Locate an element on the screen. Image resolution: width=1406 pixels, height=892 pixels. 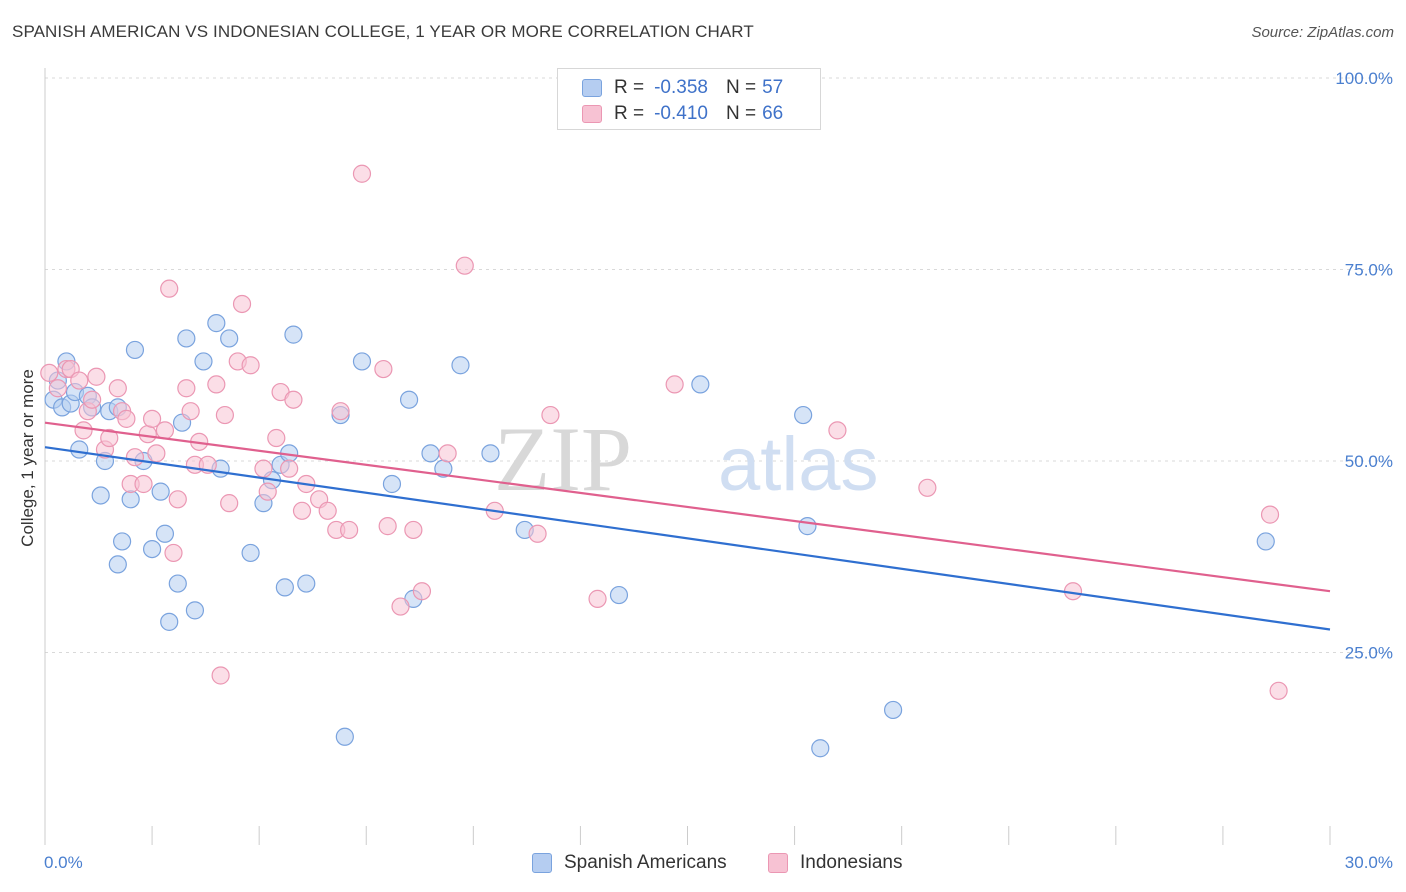
legend-n-value: 66 is located at coordinates (773, 113).